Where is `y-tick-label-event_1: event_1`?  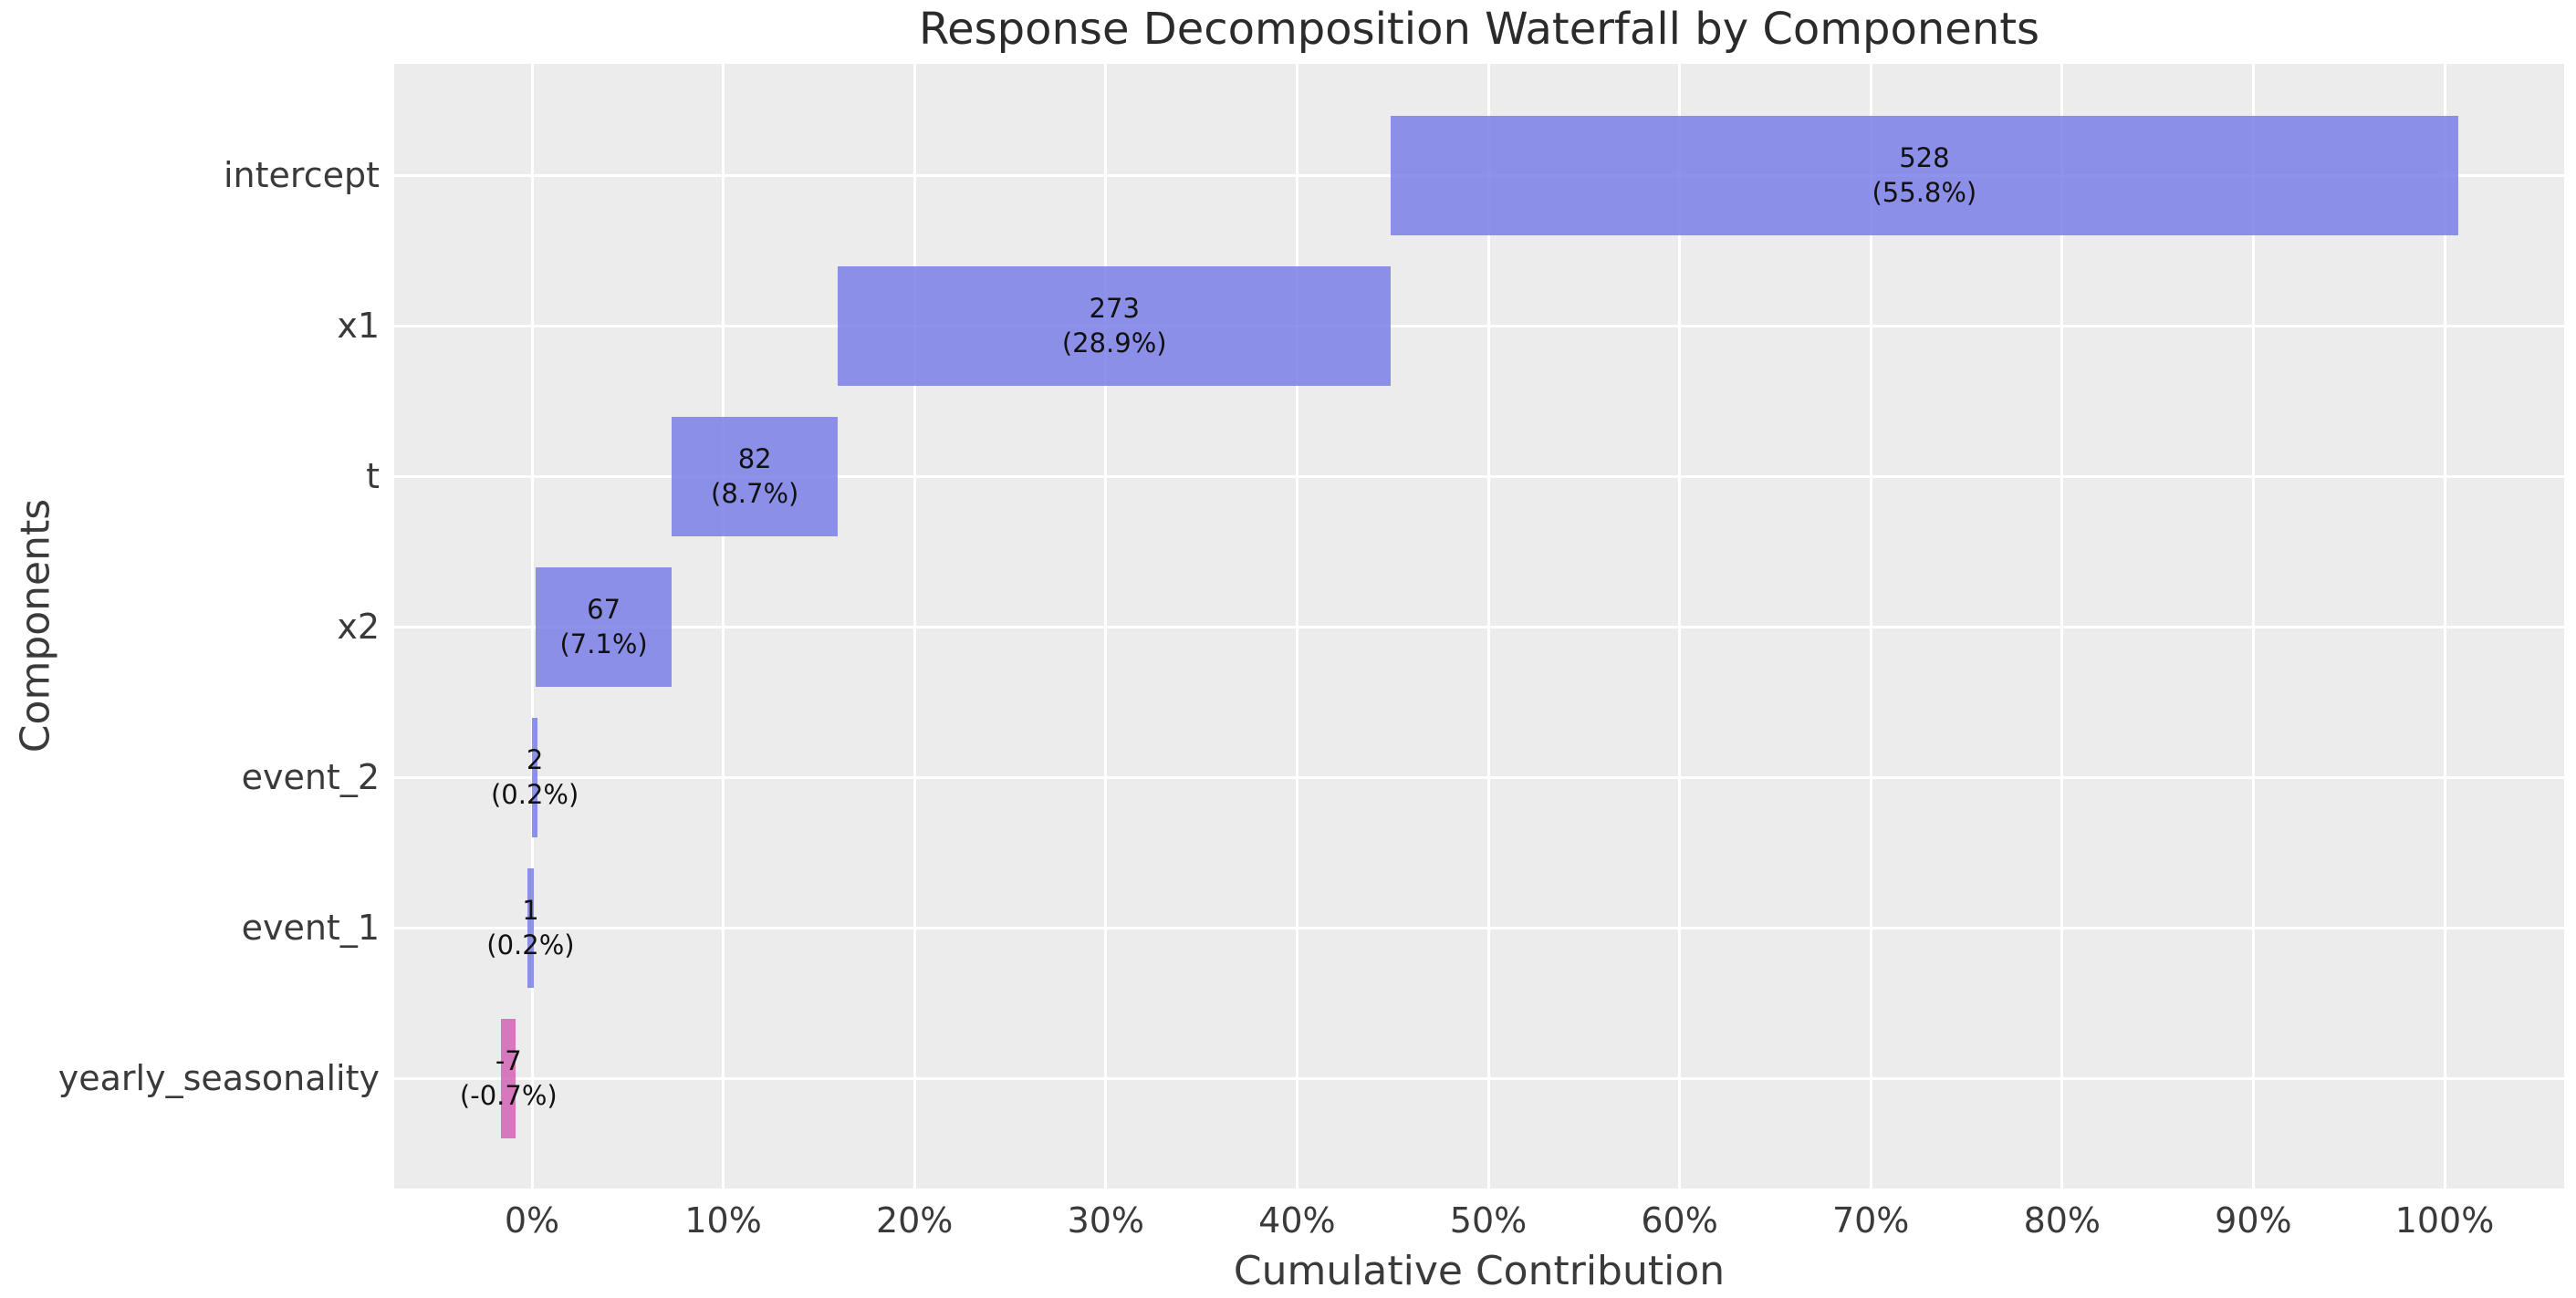
y-tick-label-event_1: event_1 is located at coordinates (310, 928).